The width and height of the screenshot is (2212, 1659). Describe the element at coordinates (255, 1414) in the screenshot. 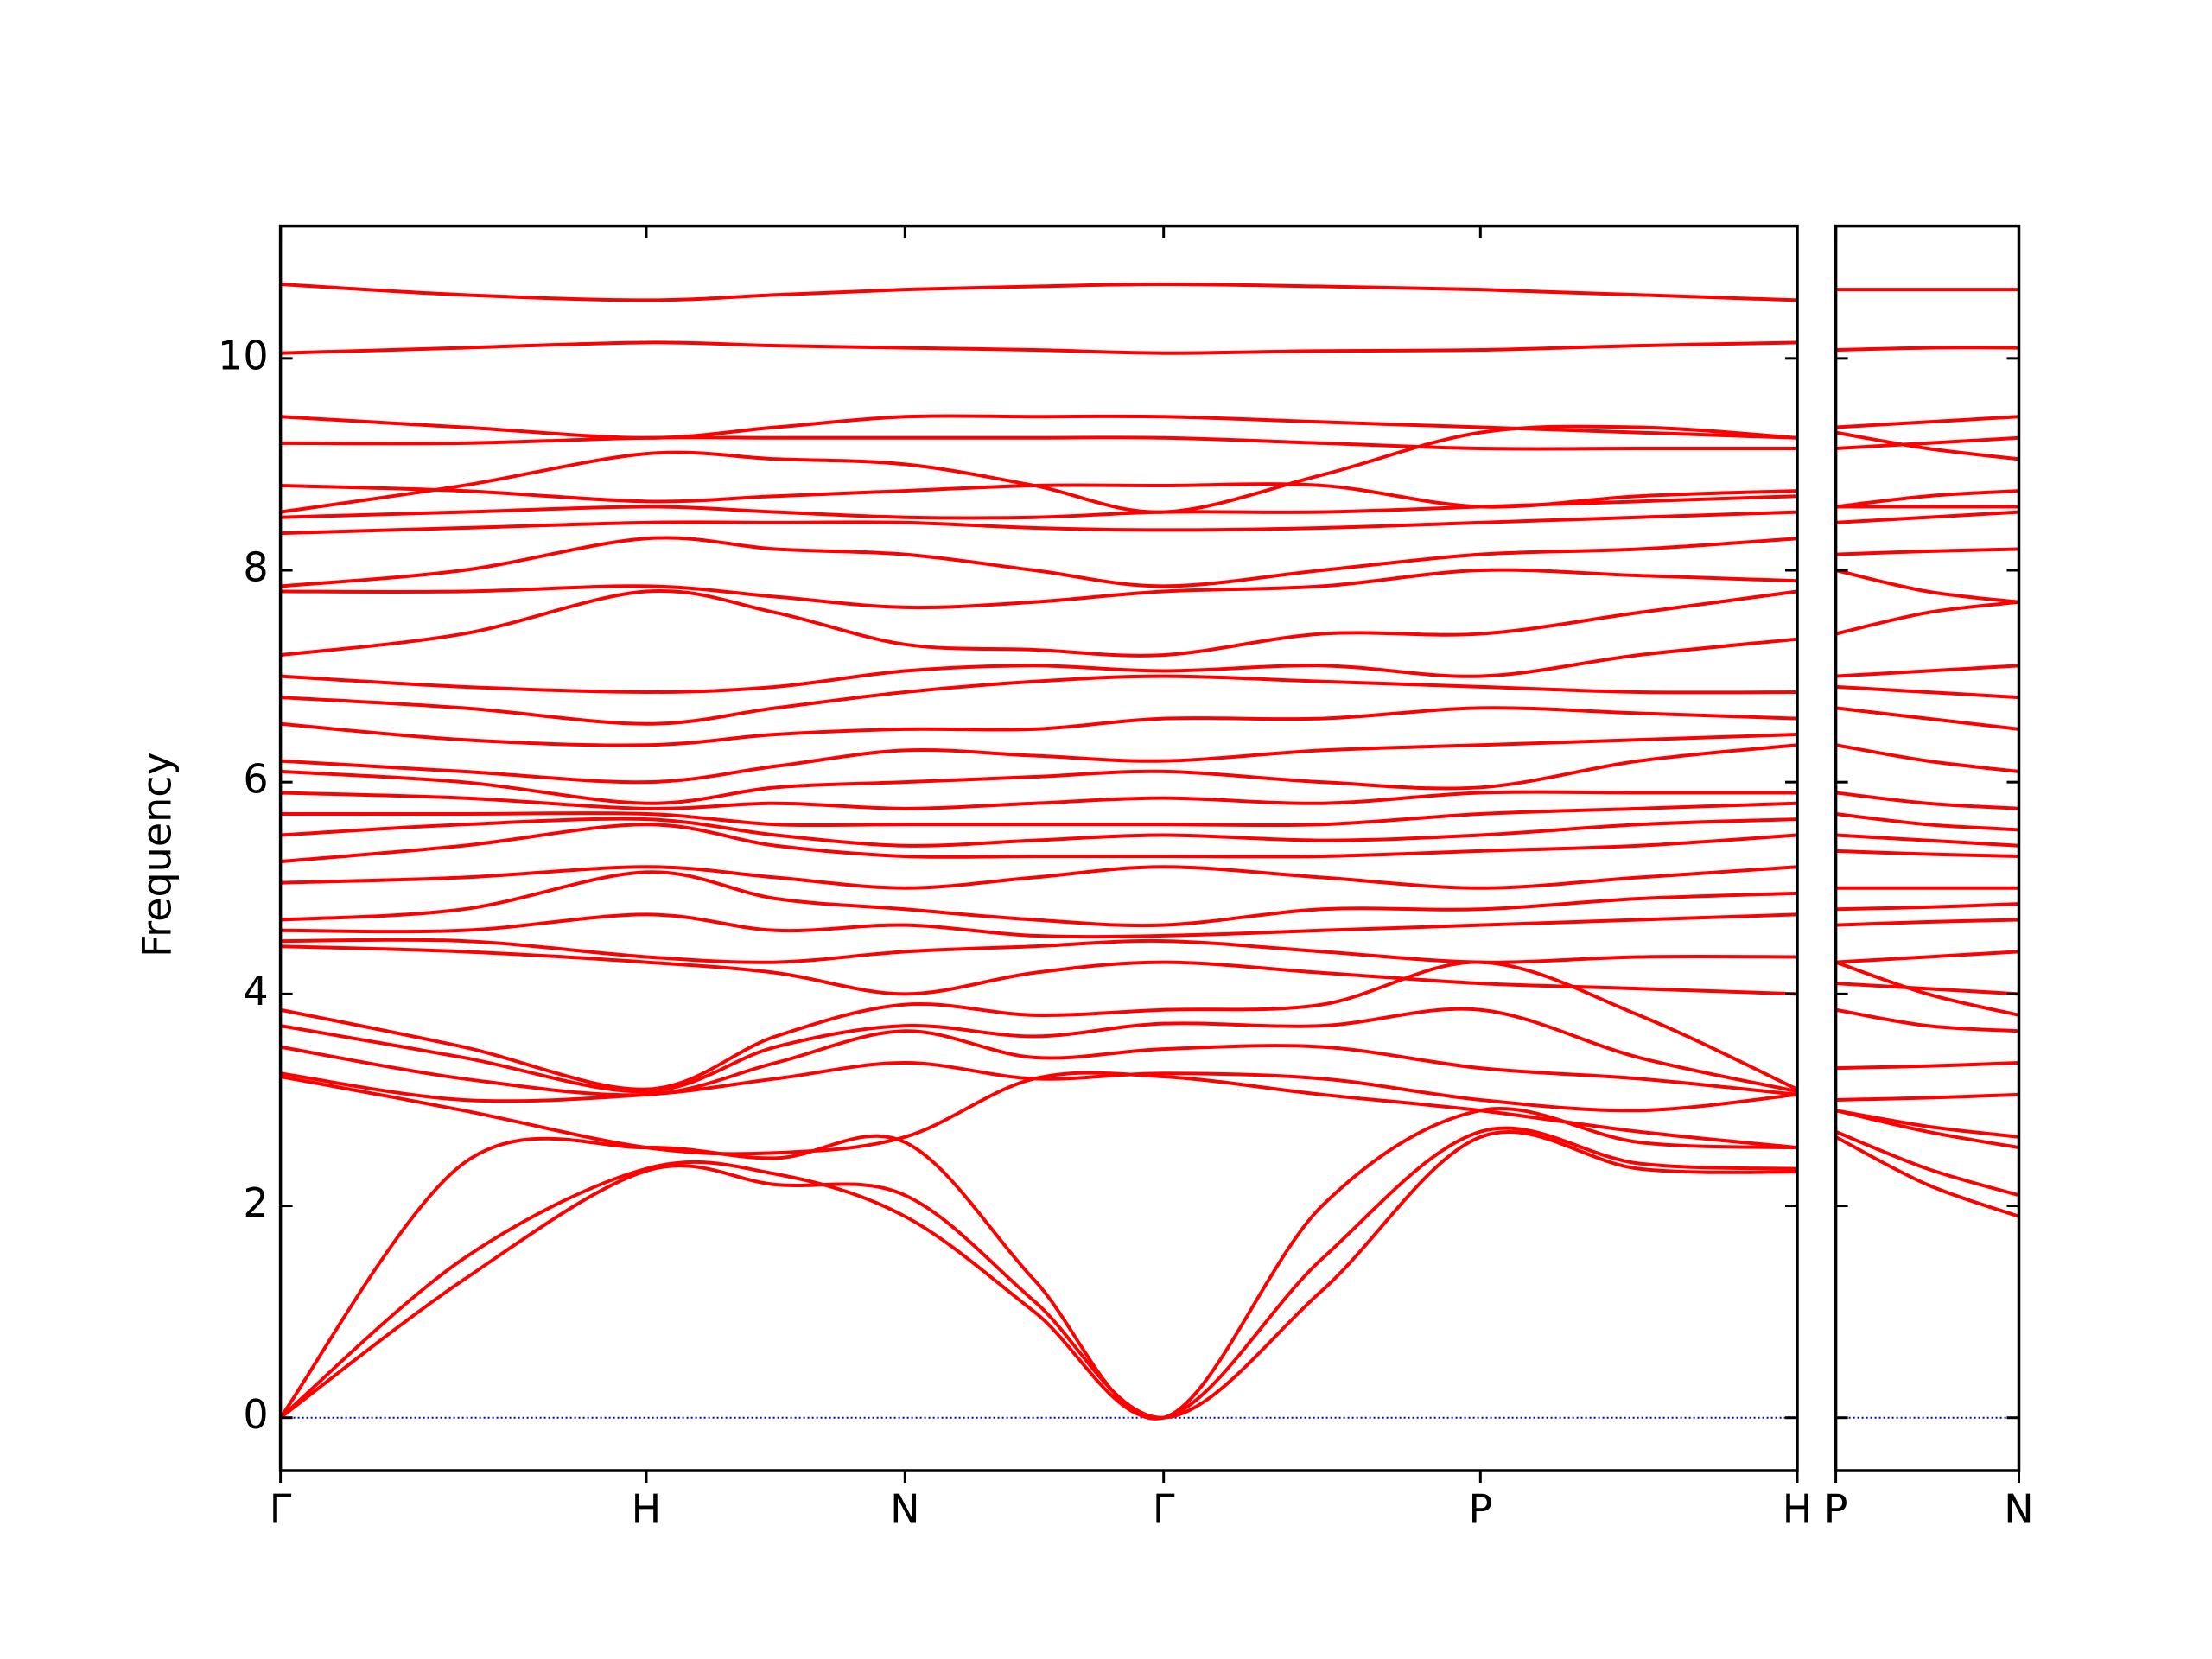

I see `y-tick-label: 0` at that location.